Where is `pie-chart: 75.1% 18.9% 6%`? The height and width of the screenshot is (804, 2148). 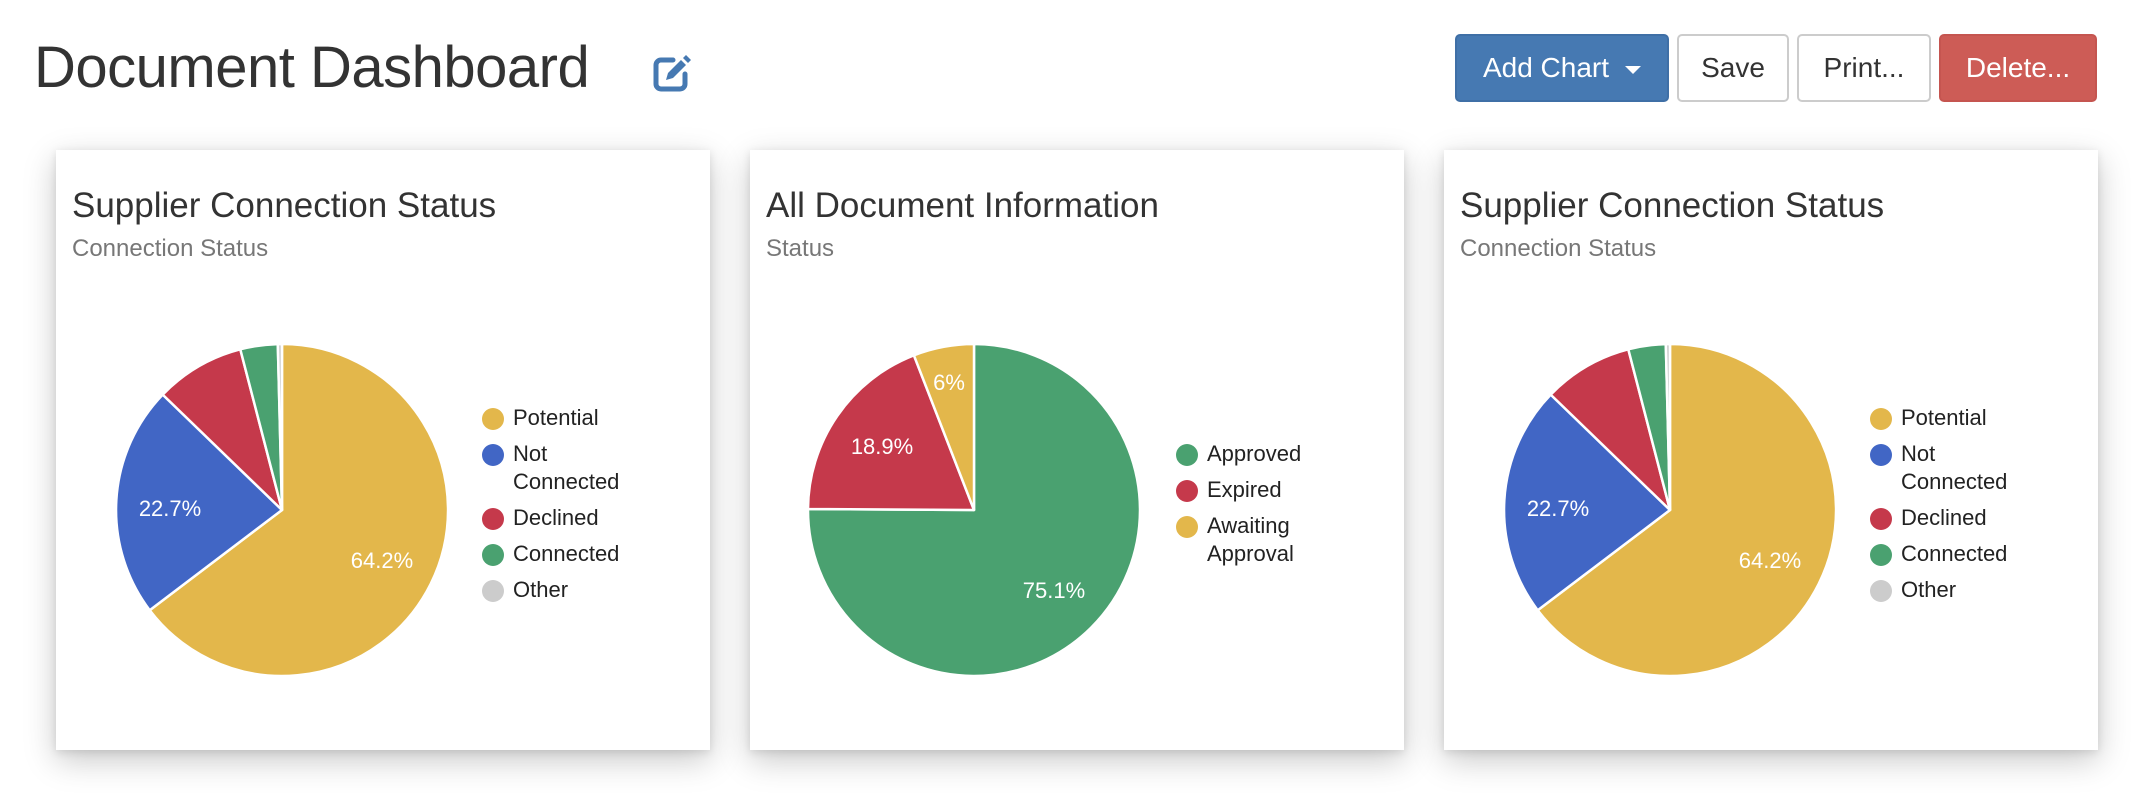 pie-chart: 75.1% 18.9% 6% is located at coordinates (974, 510).